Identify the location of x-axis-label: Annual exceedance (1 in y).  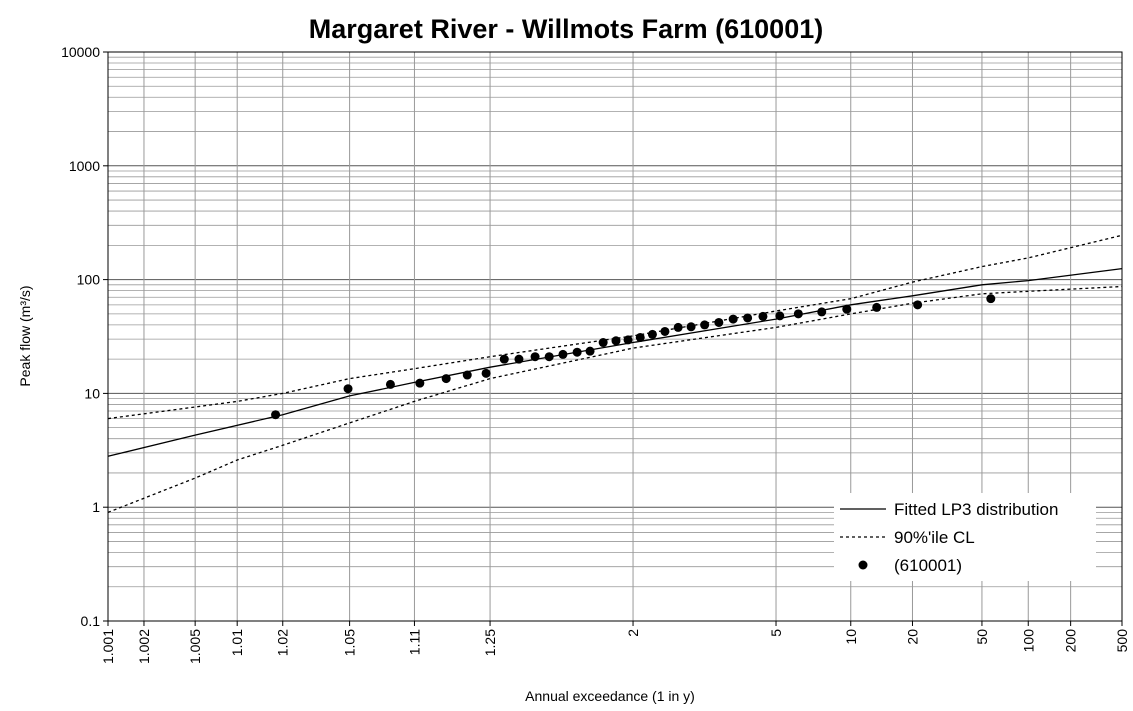
(610, 696).